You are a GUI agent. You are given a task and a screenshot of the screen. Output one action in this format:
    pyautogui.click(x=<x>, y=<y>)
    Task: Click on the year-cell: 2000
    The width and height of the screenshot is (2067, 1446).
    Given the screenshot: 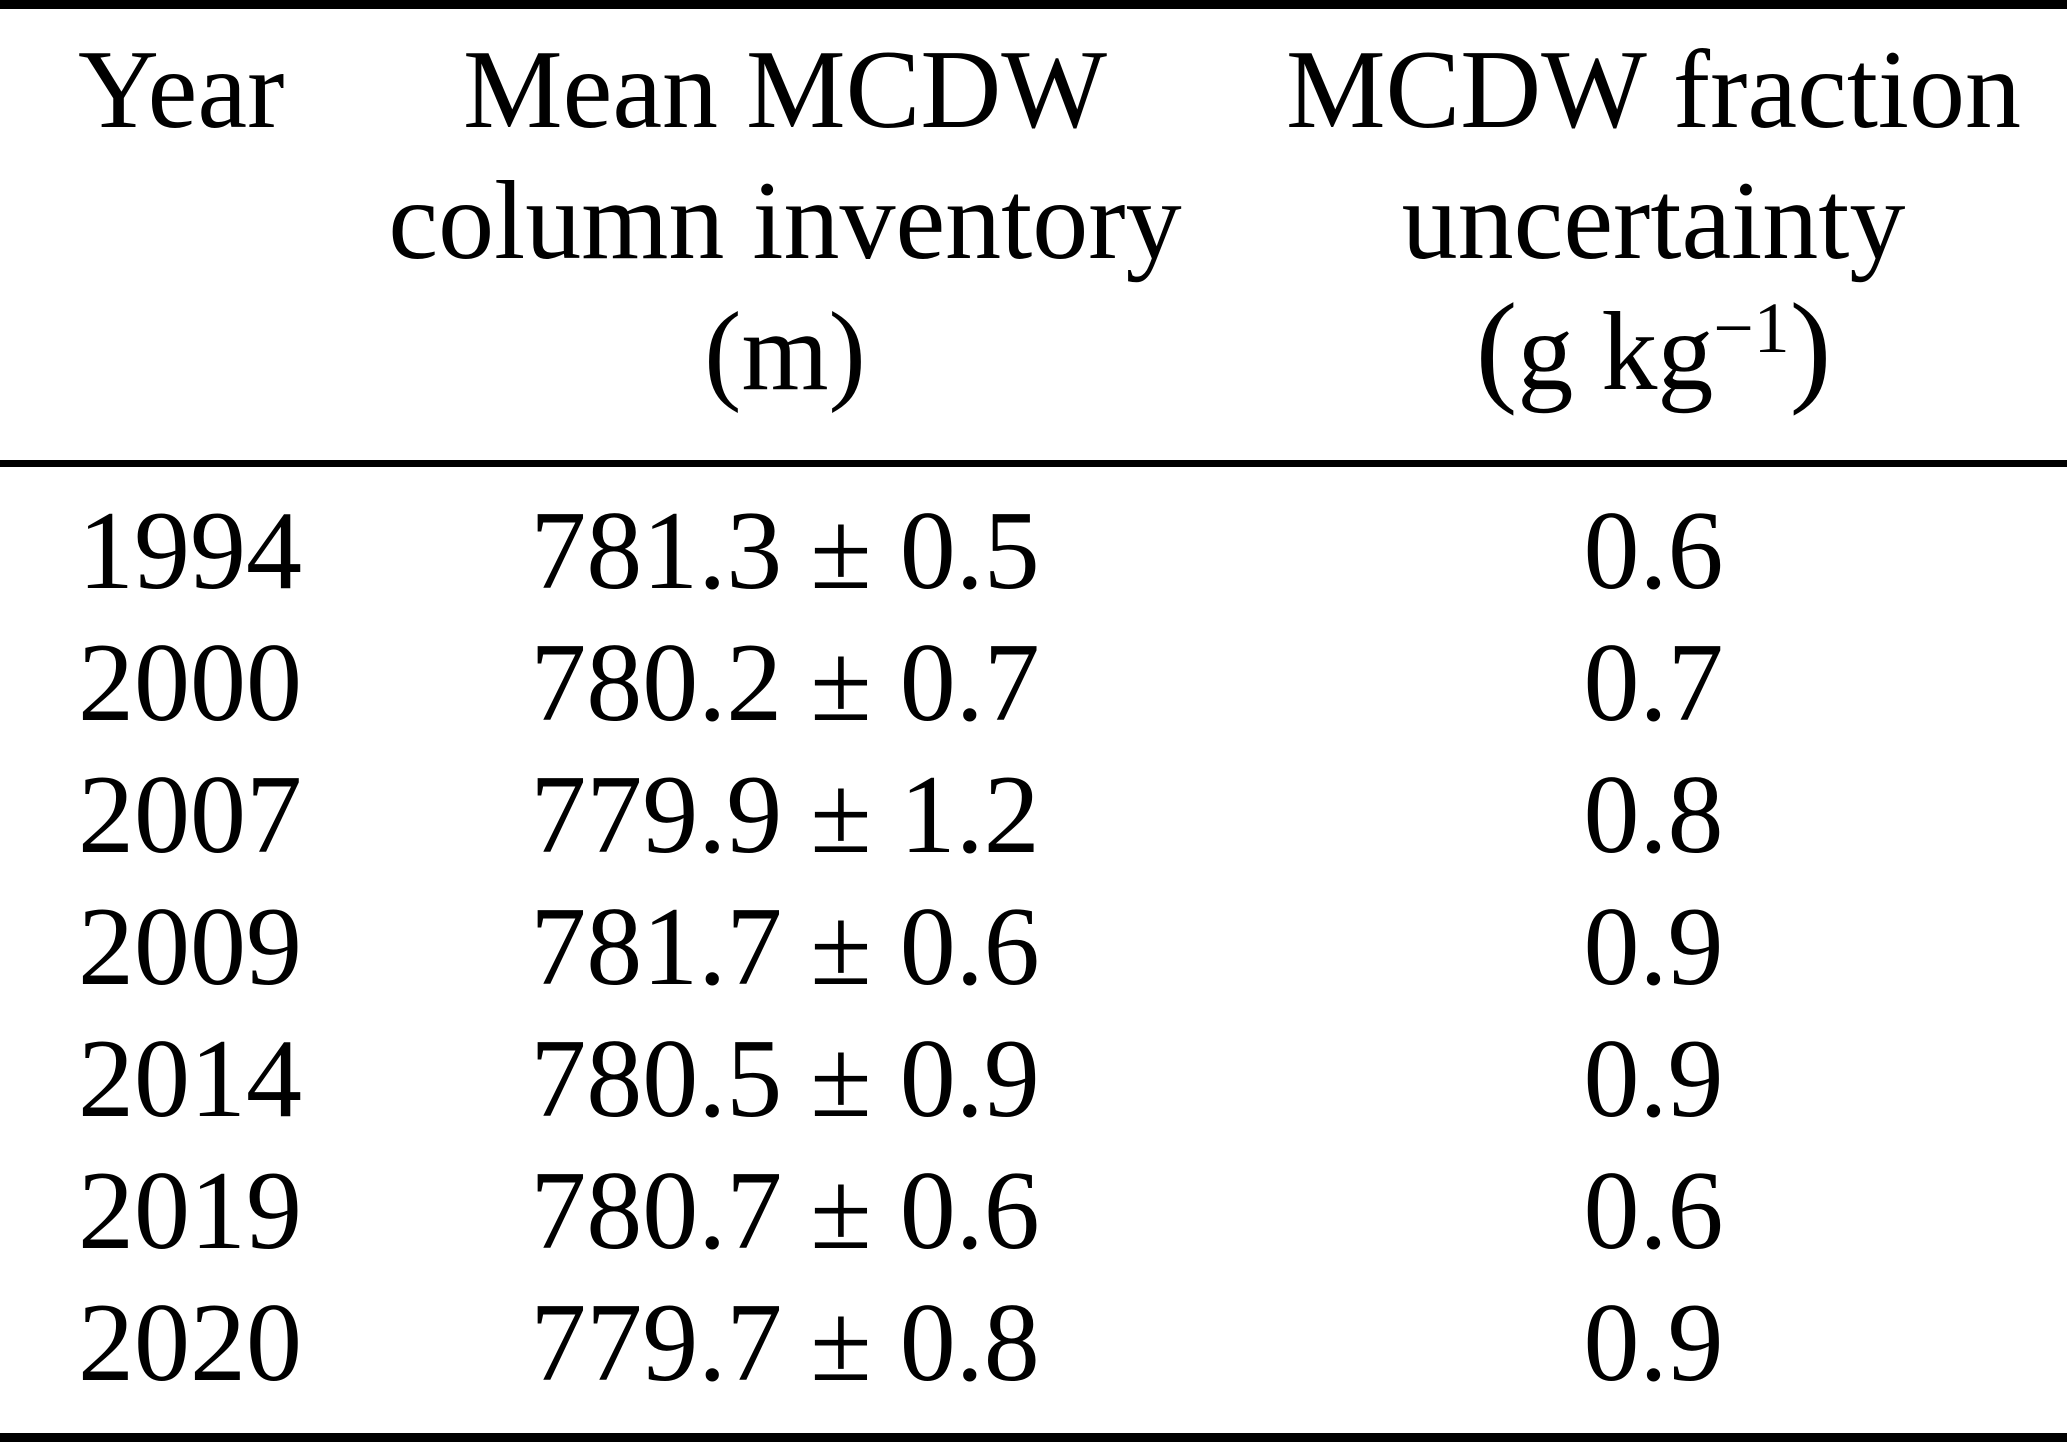 What is the action you would take?
    pyautogui.click(x=190, y=683)
    